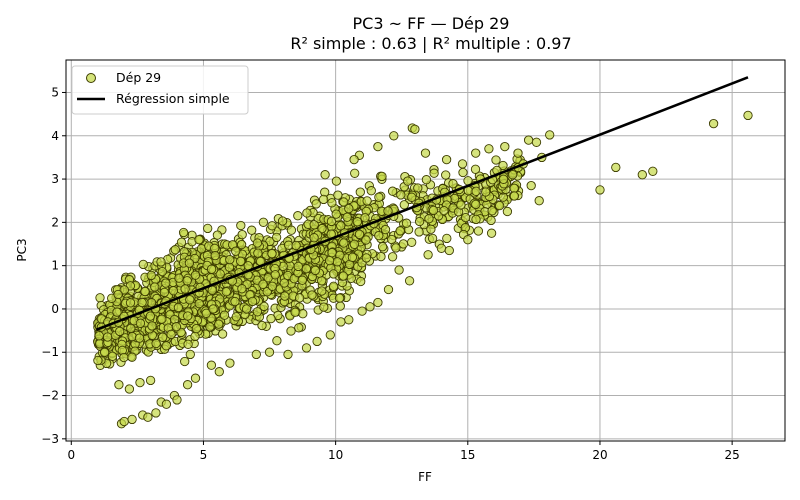  What do you see at coordinates (335, 455) in the screenshot?
I see `x-tick-label: 10` at bounding box center [335, 455].